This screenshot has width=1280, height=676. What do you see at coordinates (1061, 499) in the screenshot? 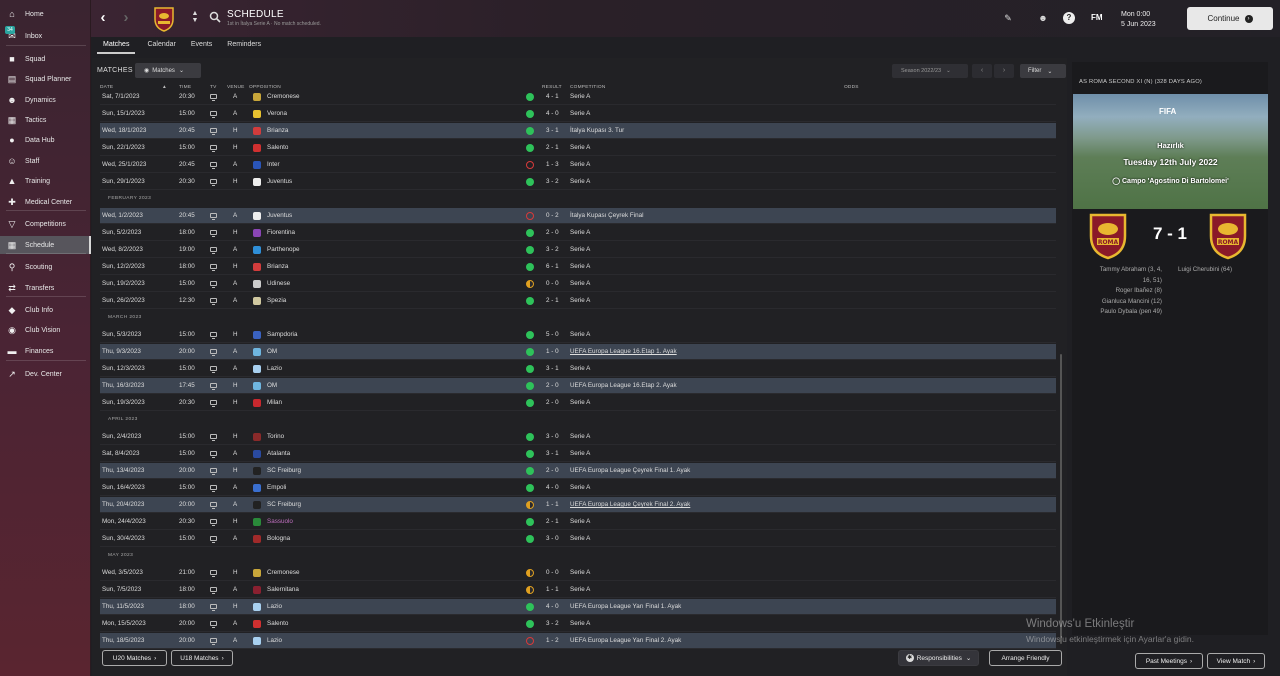
I see `scrollbar` at bounding box center [1061, 499].